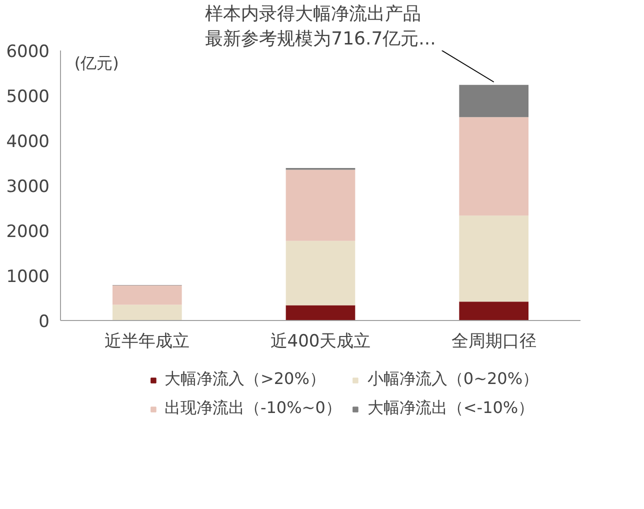  What do you see at coordinates (493, 342) in the screenshot?
I see `x-tick-label: 全周期口径` at bounding box center [493, 342].